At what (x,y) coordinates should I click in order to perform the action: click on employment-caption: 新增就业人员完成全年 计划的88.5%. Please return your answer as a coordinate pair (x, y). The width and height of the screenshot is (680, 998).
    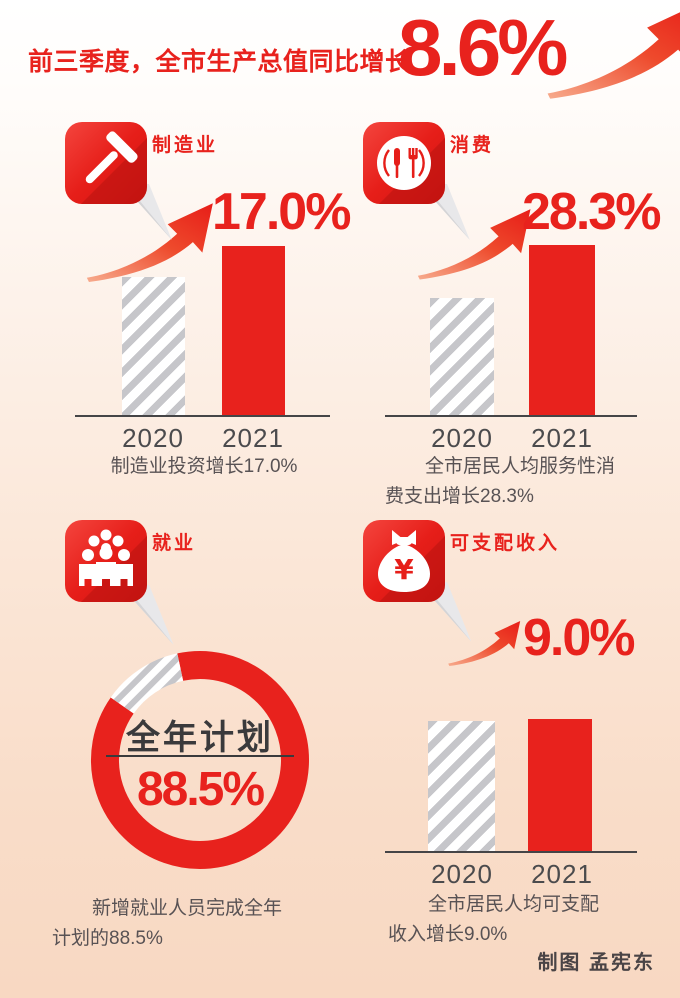
    Looking at the image, I should click on (199, 924).